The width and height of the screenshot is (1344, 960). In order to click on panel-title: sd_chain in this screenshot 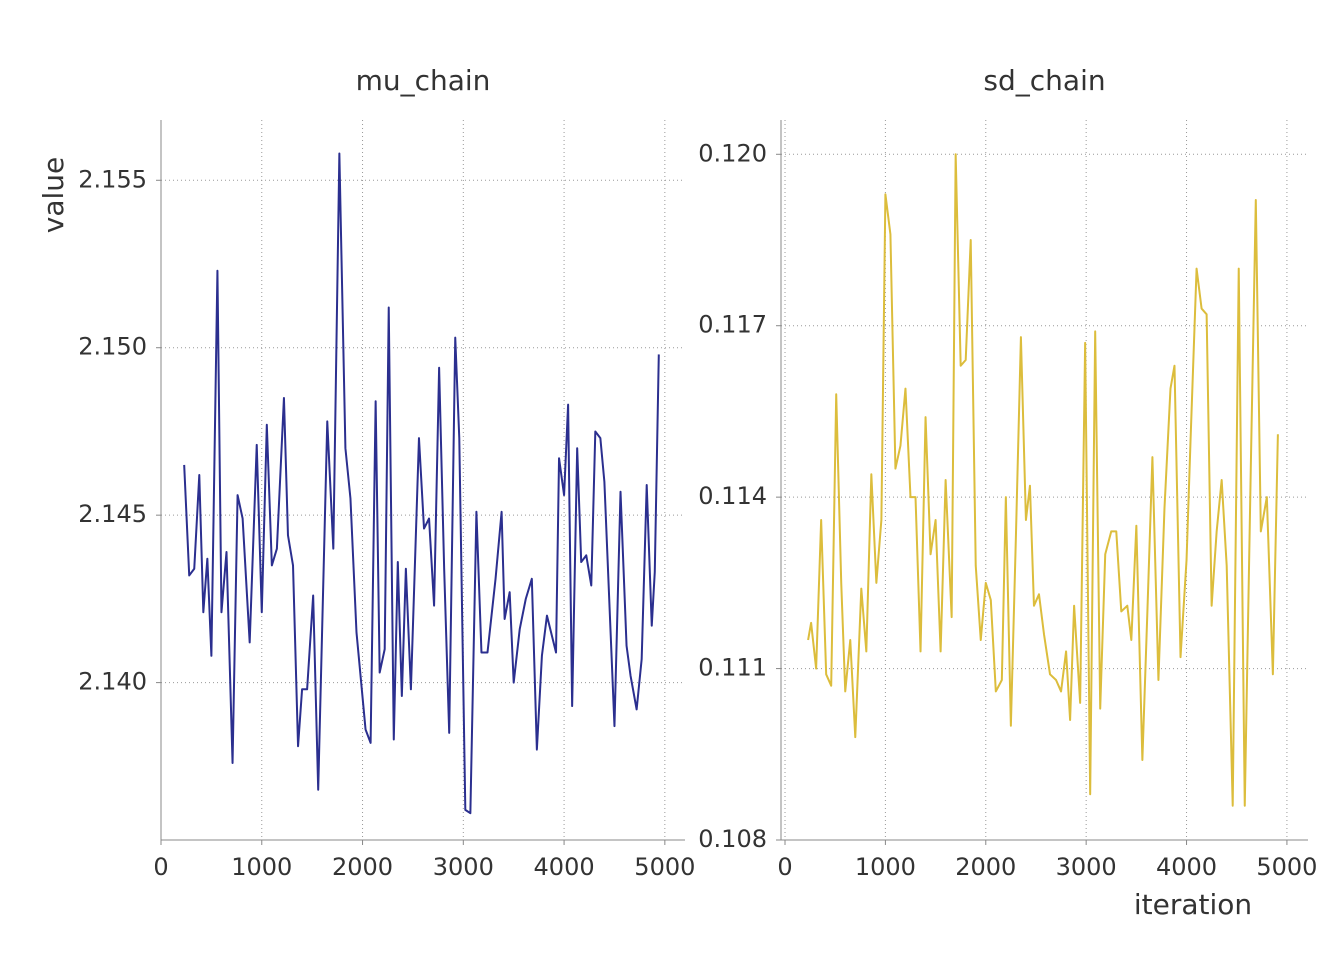, I will do `click(1044, 80)`.